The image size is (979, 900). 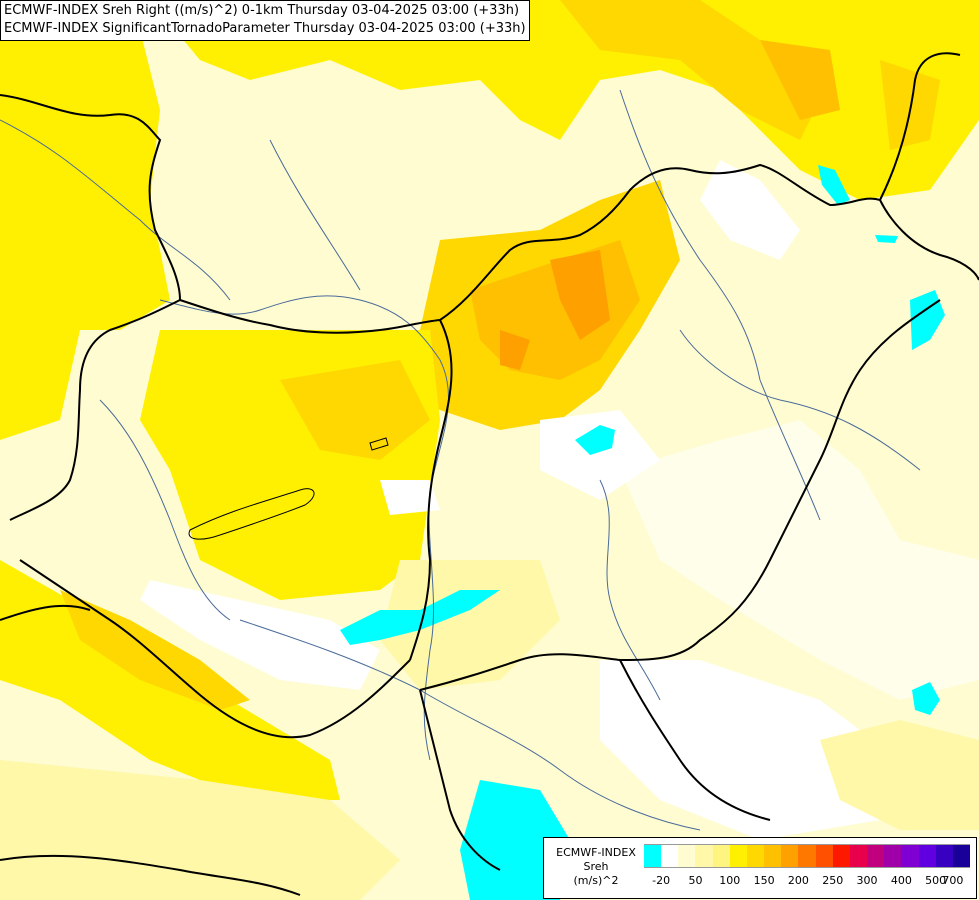 What do you see at coordinates (798, 880) in the screenshot?
I see `legend-tick: 200` at bounding box center [798, 880].